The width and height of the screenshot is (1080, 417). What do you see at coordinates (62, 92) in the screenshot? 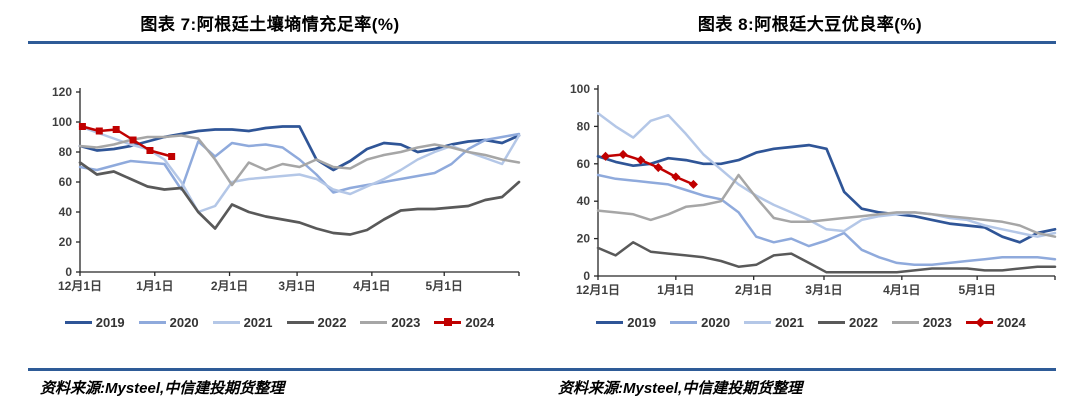
I see `svg-text: 120` at bounding box center [62, 92].